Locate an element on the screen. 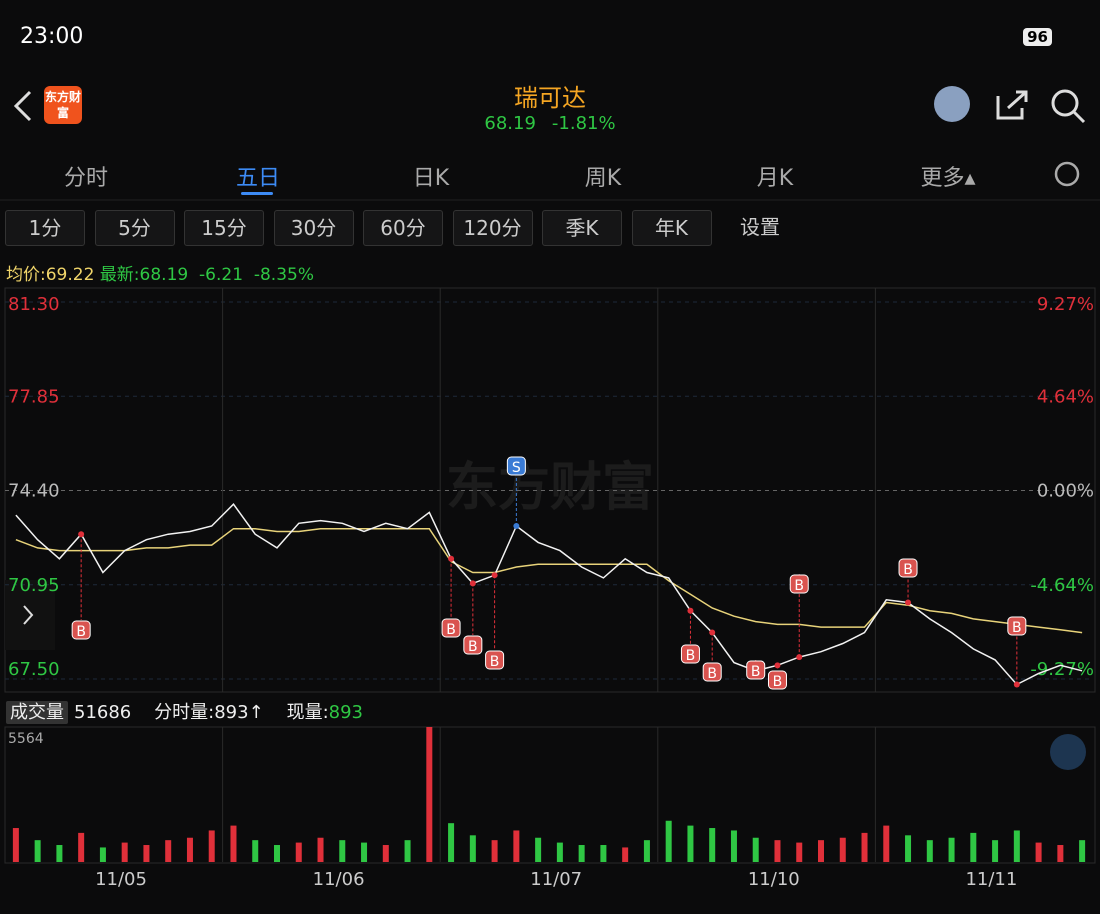  period: 年K is located at coordinates (671, 228).